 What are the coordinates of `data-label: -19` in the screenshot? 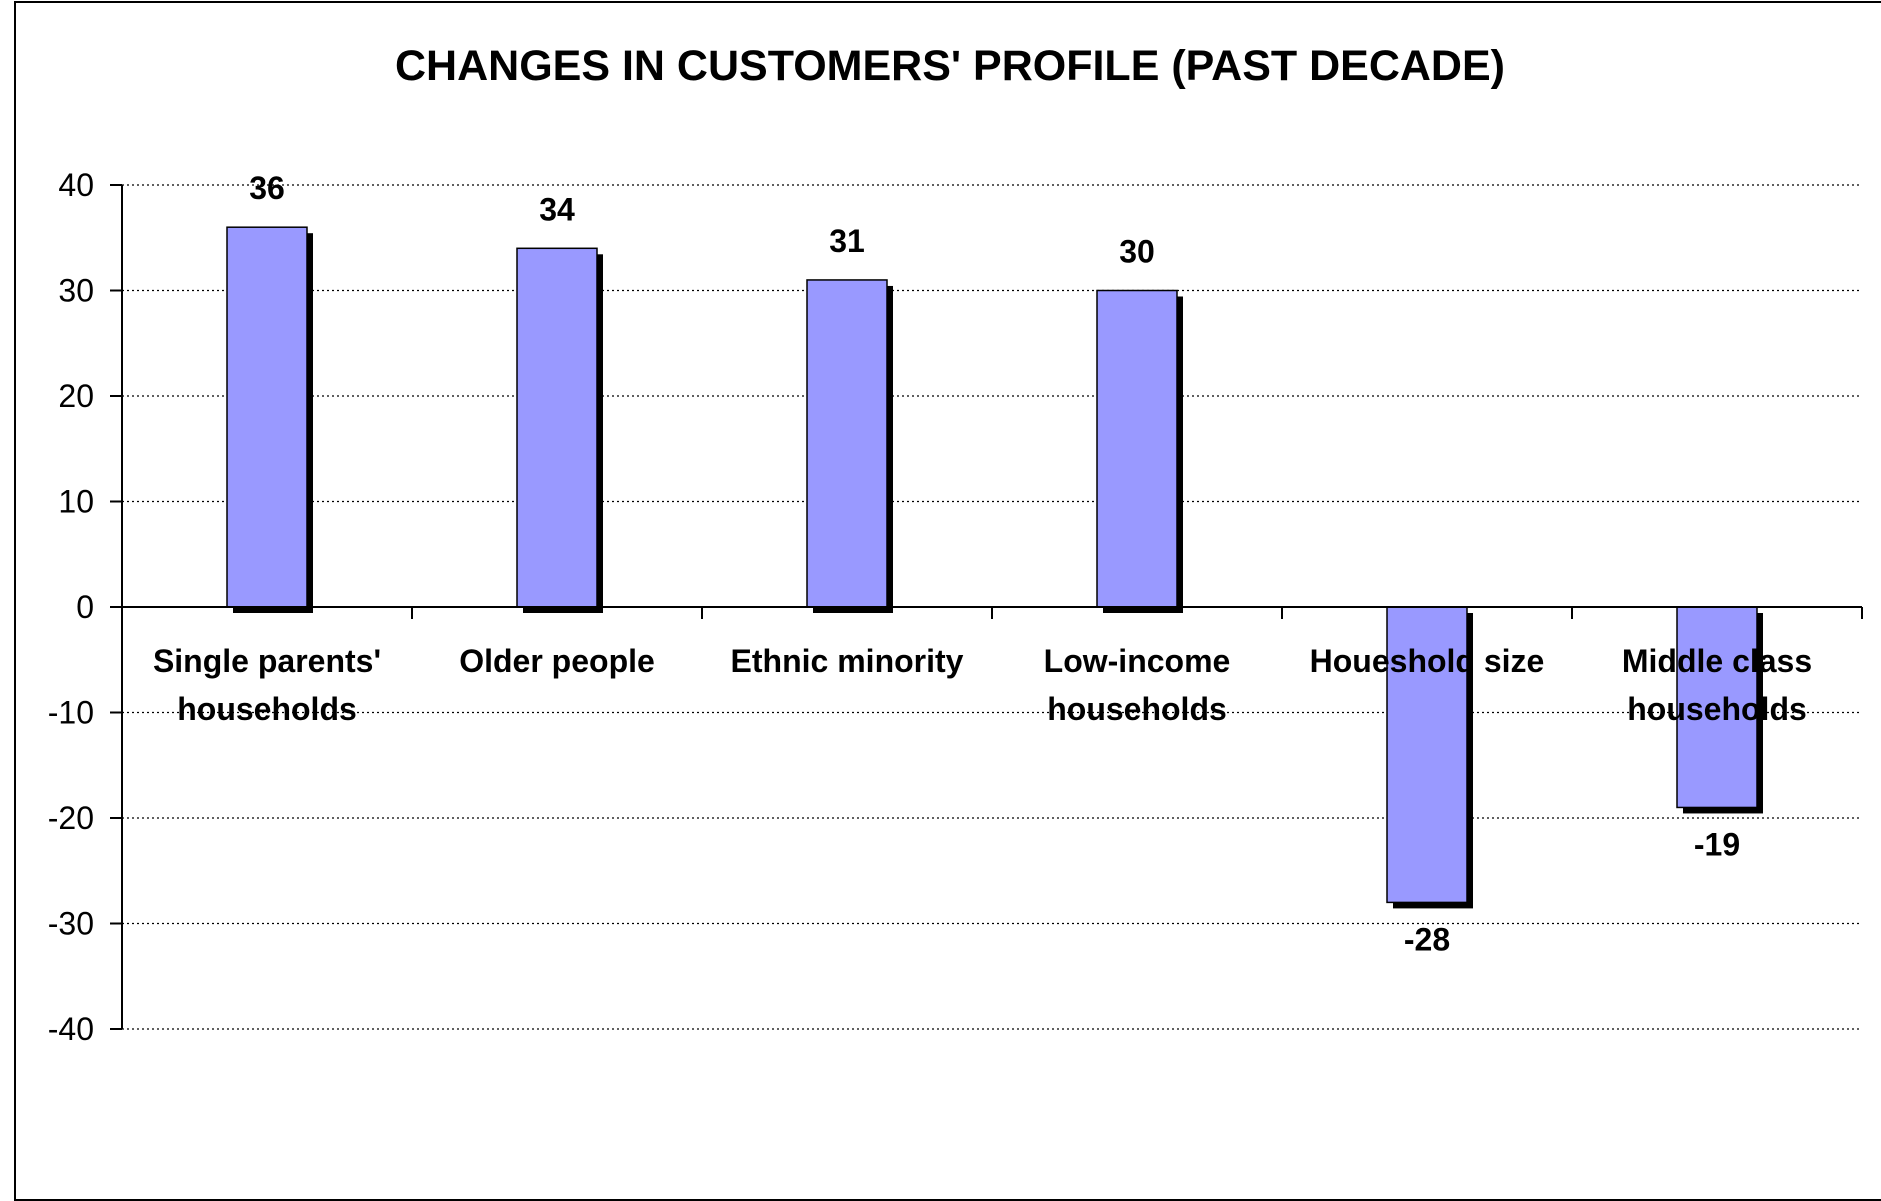 It's located at (1717, 844).